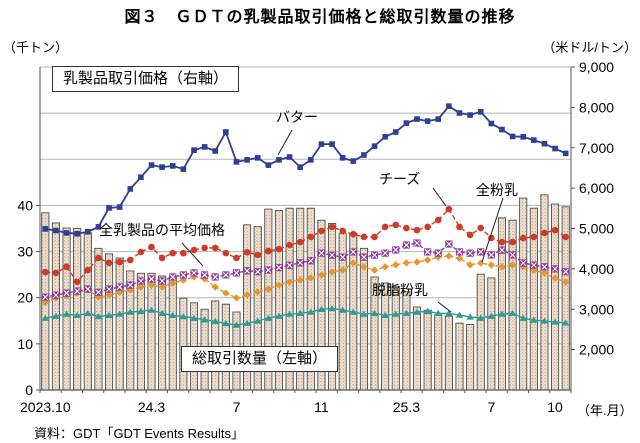 The height and width of the screenshot is (443, 640). Describe the element at coordinates (29, 390) in the screenshot. I see `tick-label: 0` at that location.